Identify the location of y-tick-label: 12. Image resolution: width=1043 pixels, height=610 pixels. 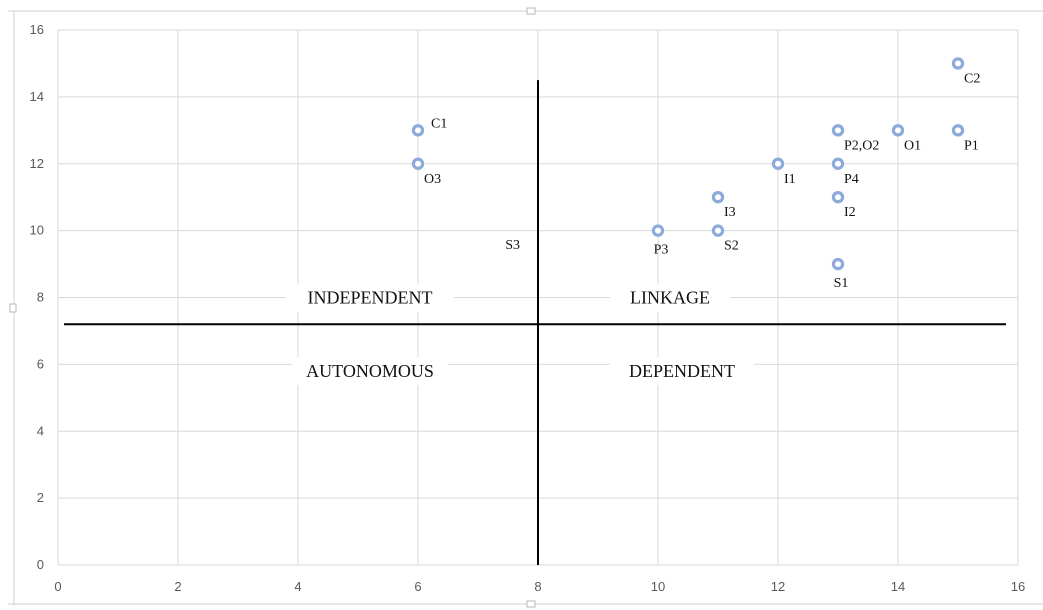
(37, 163).